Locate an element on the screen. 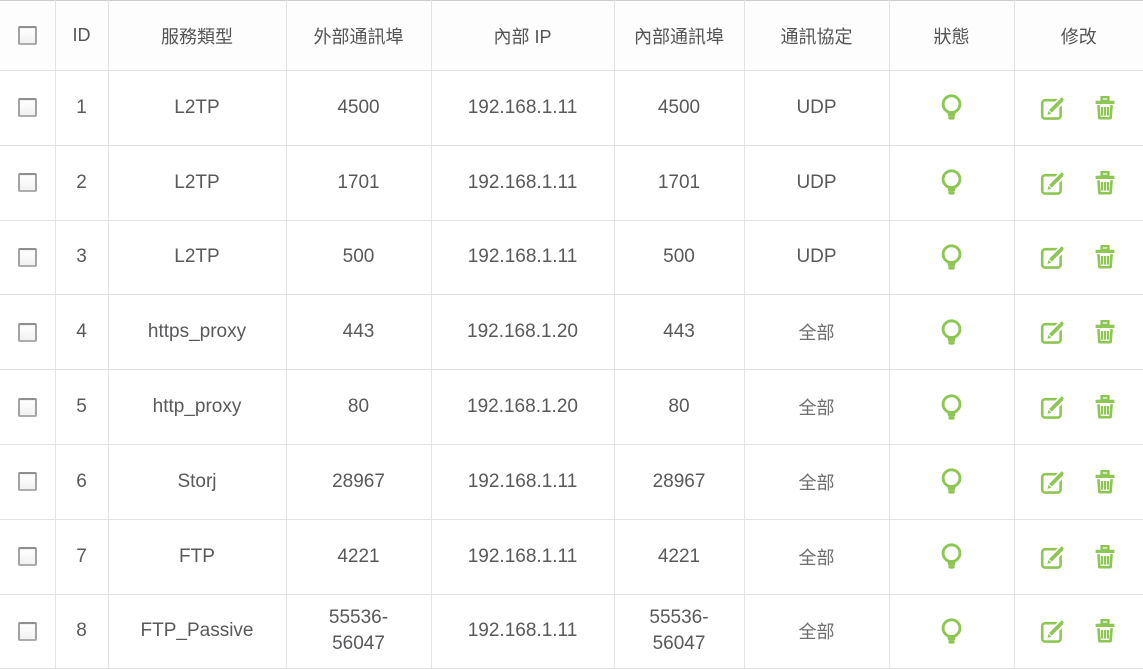 The width and height of the screenshot is (1143, 669). service-type: FTP_Passive is located at coordinates (197, 631).